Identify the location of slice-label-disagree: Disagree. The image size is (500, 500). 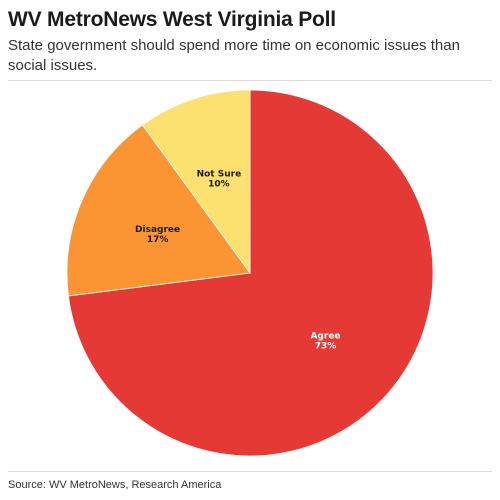
(157, 230).